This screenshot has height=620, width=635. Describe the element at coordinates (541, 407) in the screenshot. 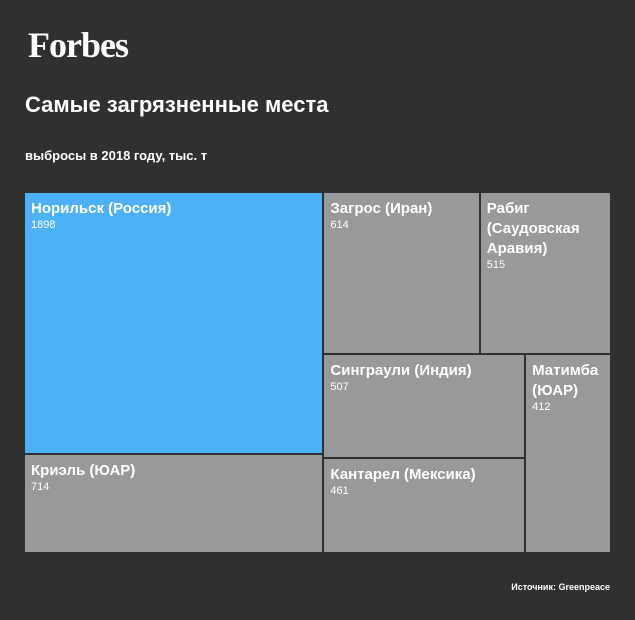

I see `tile-value: 412` at that location.